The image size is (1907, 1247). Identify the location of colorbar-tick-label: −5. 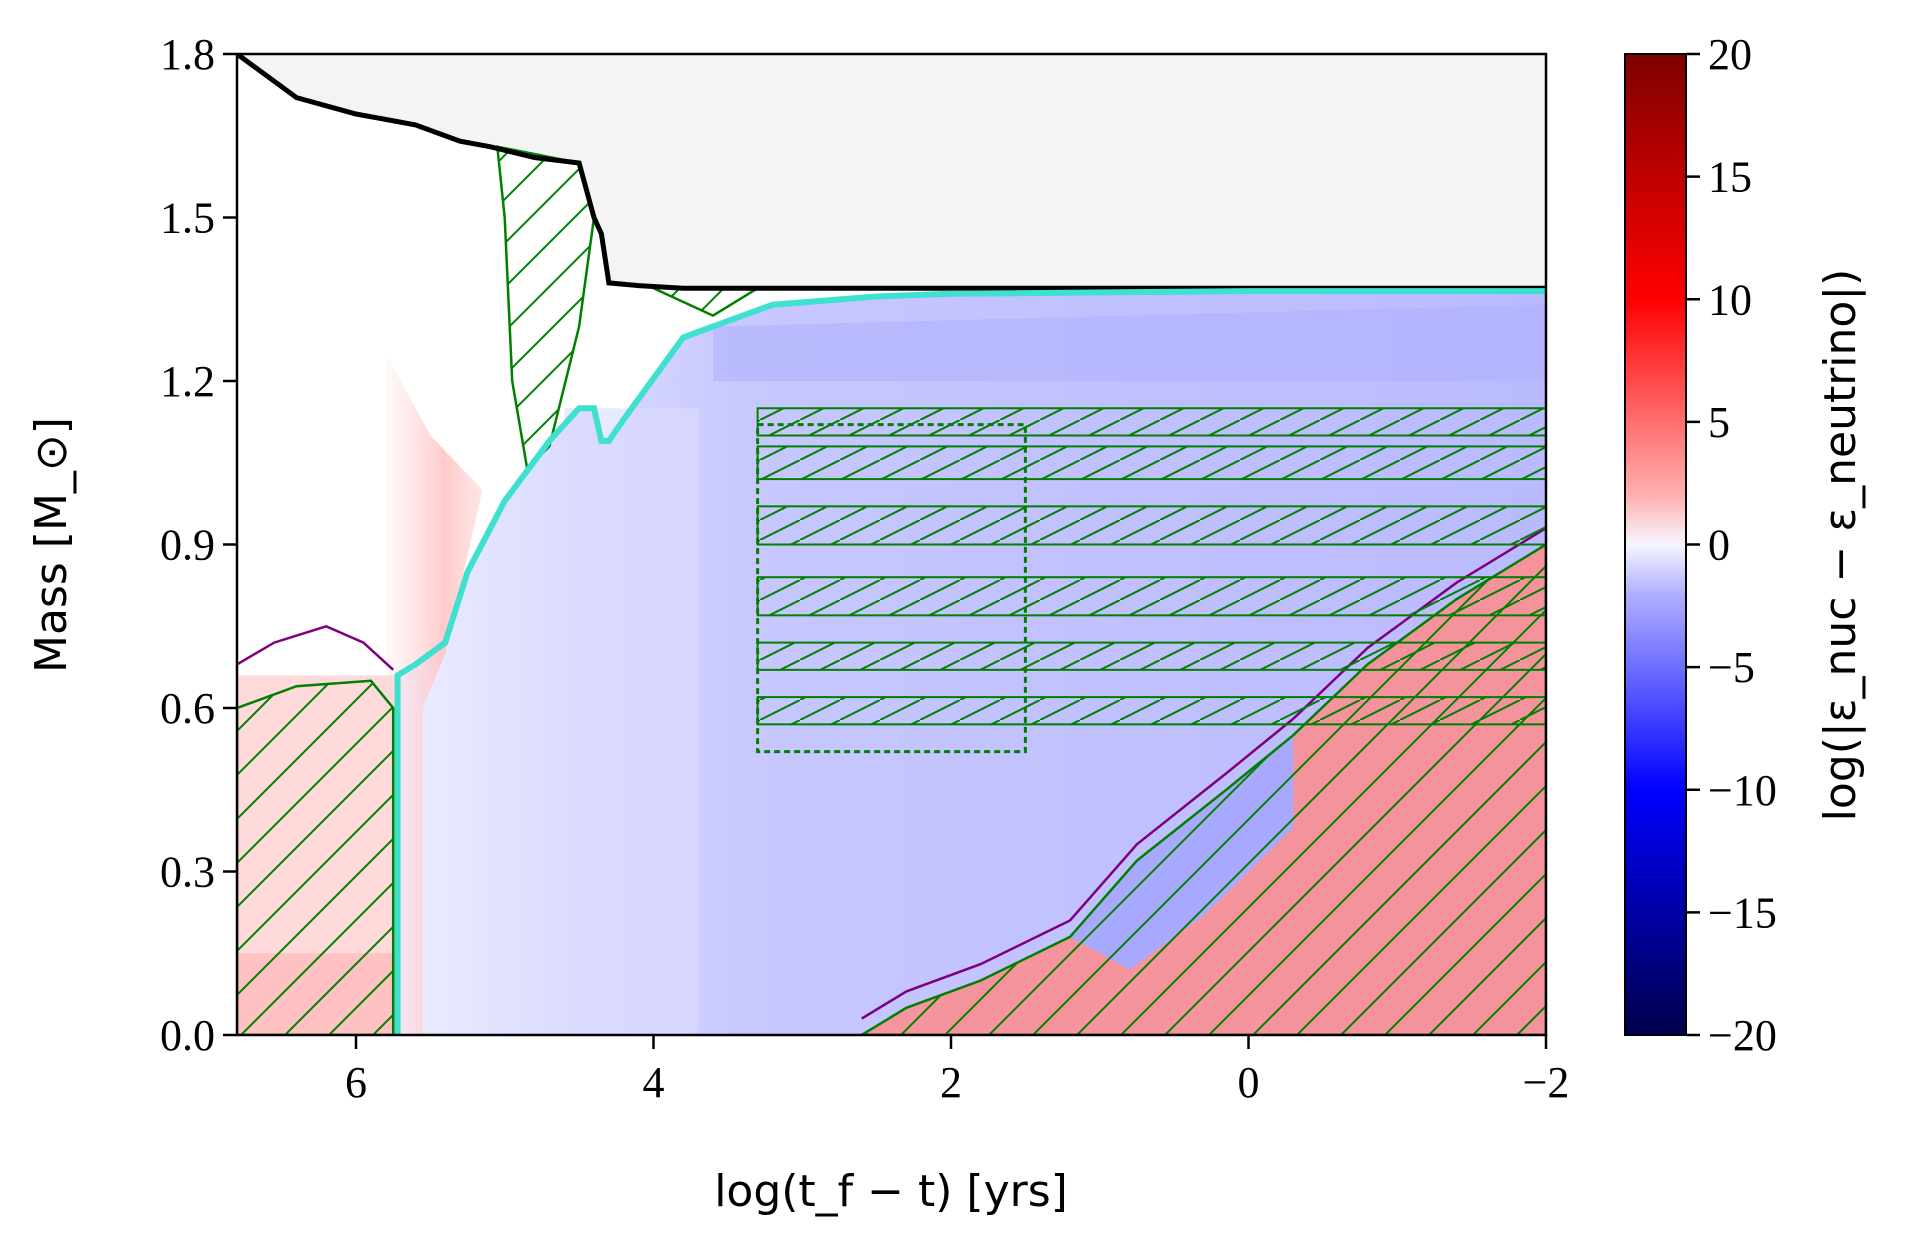
(1731, 667).